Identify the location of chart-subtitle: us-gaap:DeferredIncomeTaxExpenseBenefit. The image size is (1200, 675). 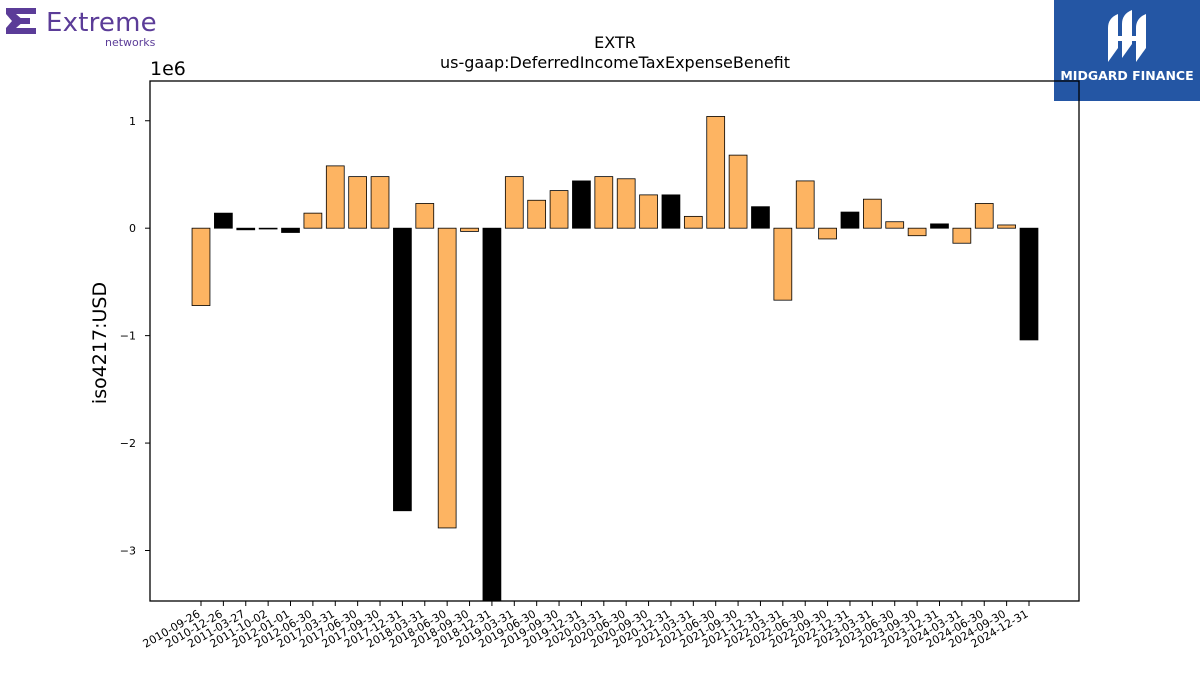
(615, 62).